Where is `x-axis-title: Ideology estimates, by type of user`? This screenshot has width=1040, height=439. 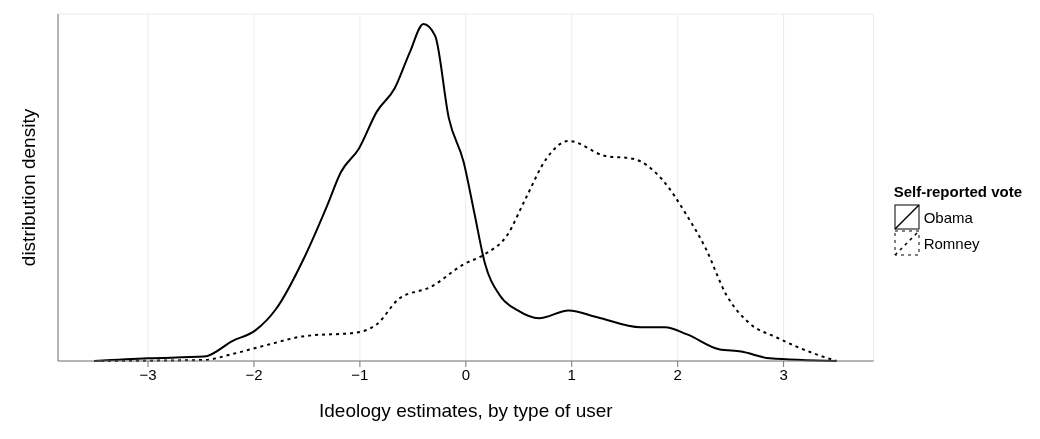
x-axis-title: Ideology estimates, by type of user is located at coordinates (466, 410).